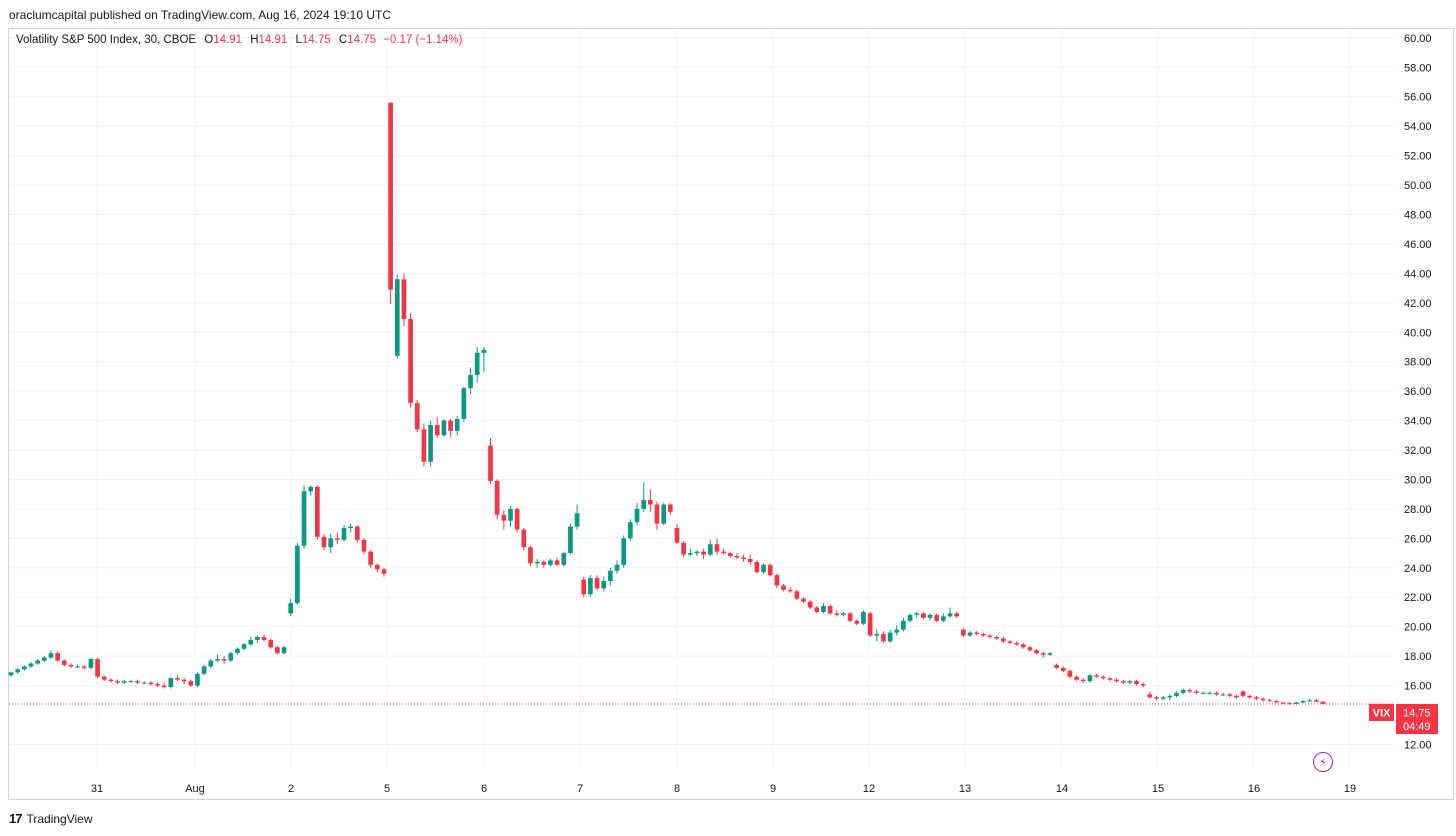 This screenshot has width=1456, height=836. I want to click on low-label: L, so click(298, 40).